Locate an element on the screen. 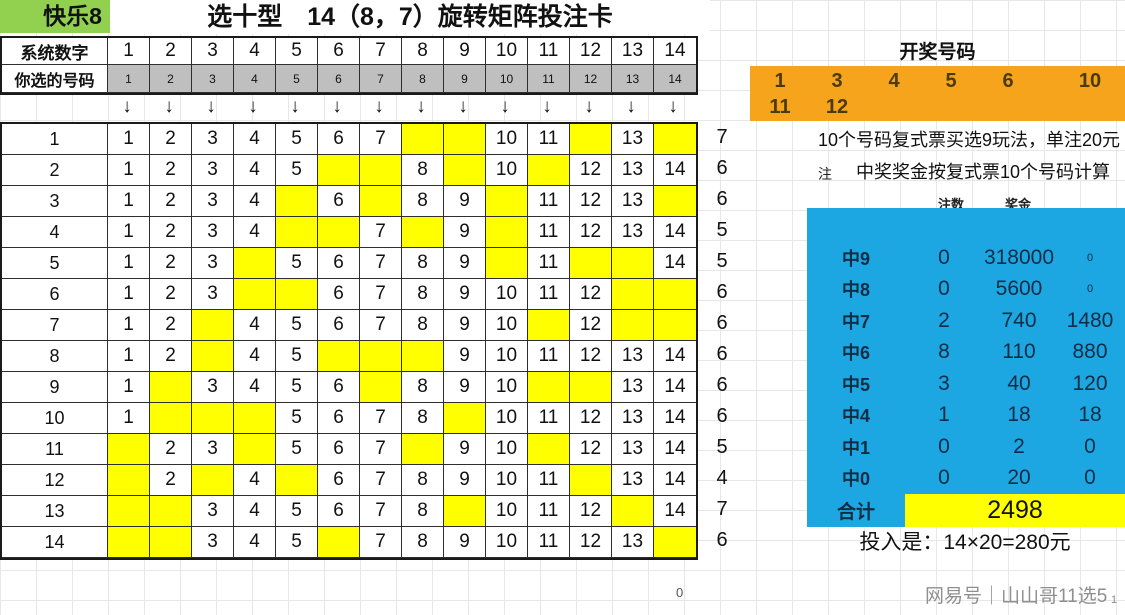 The height and width of the screenshot is (615, 1125). matrix-cell: 7 is located at coordinates (381, 449).